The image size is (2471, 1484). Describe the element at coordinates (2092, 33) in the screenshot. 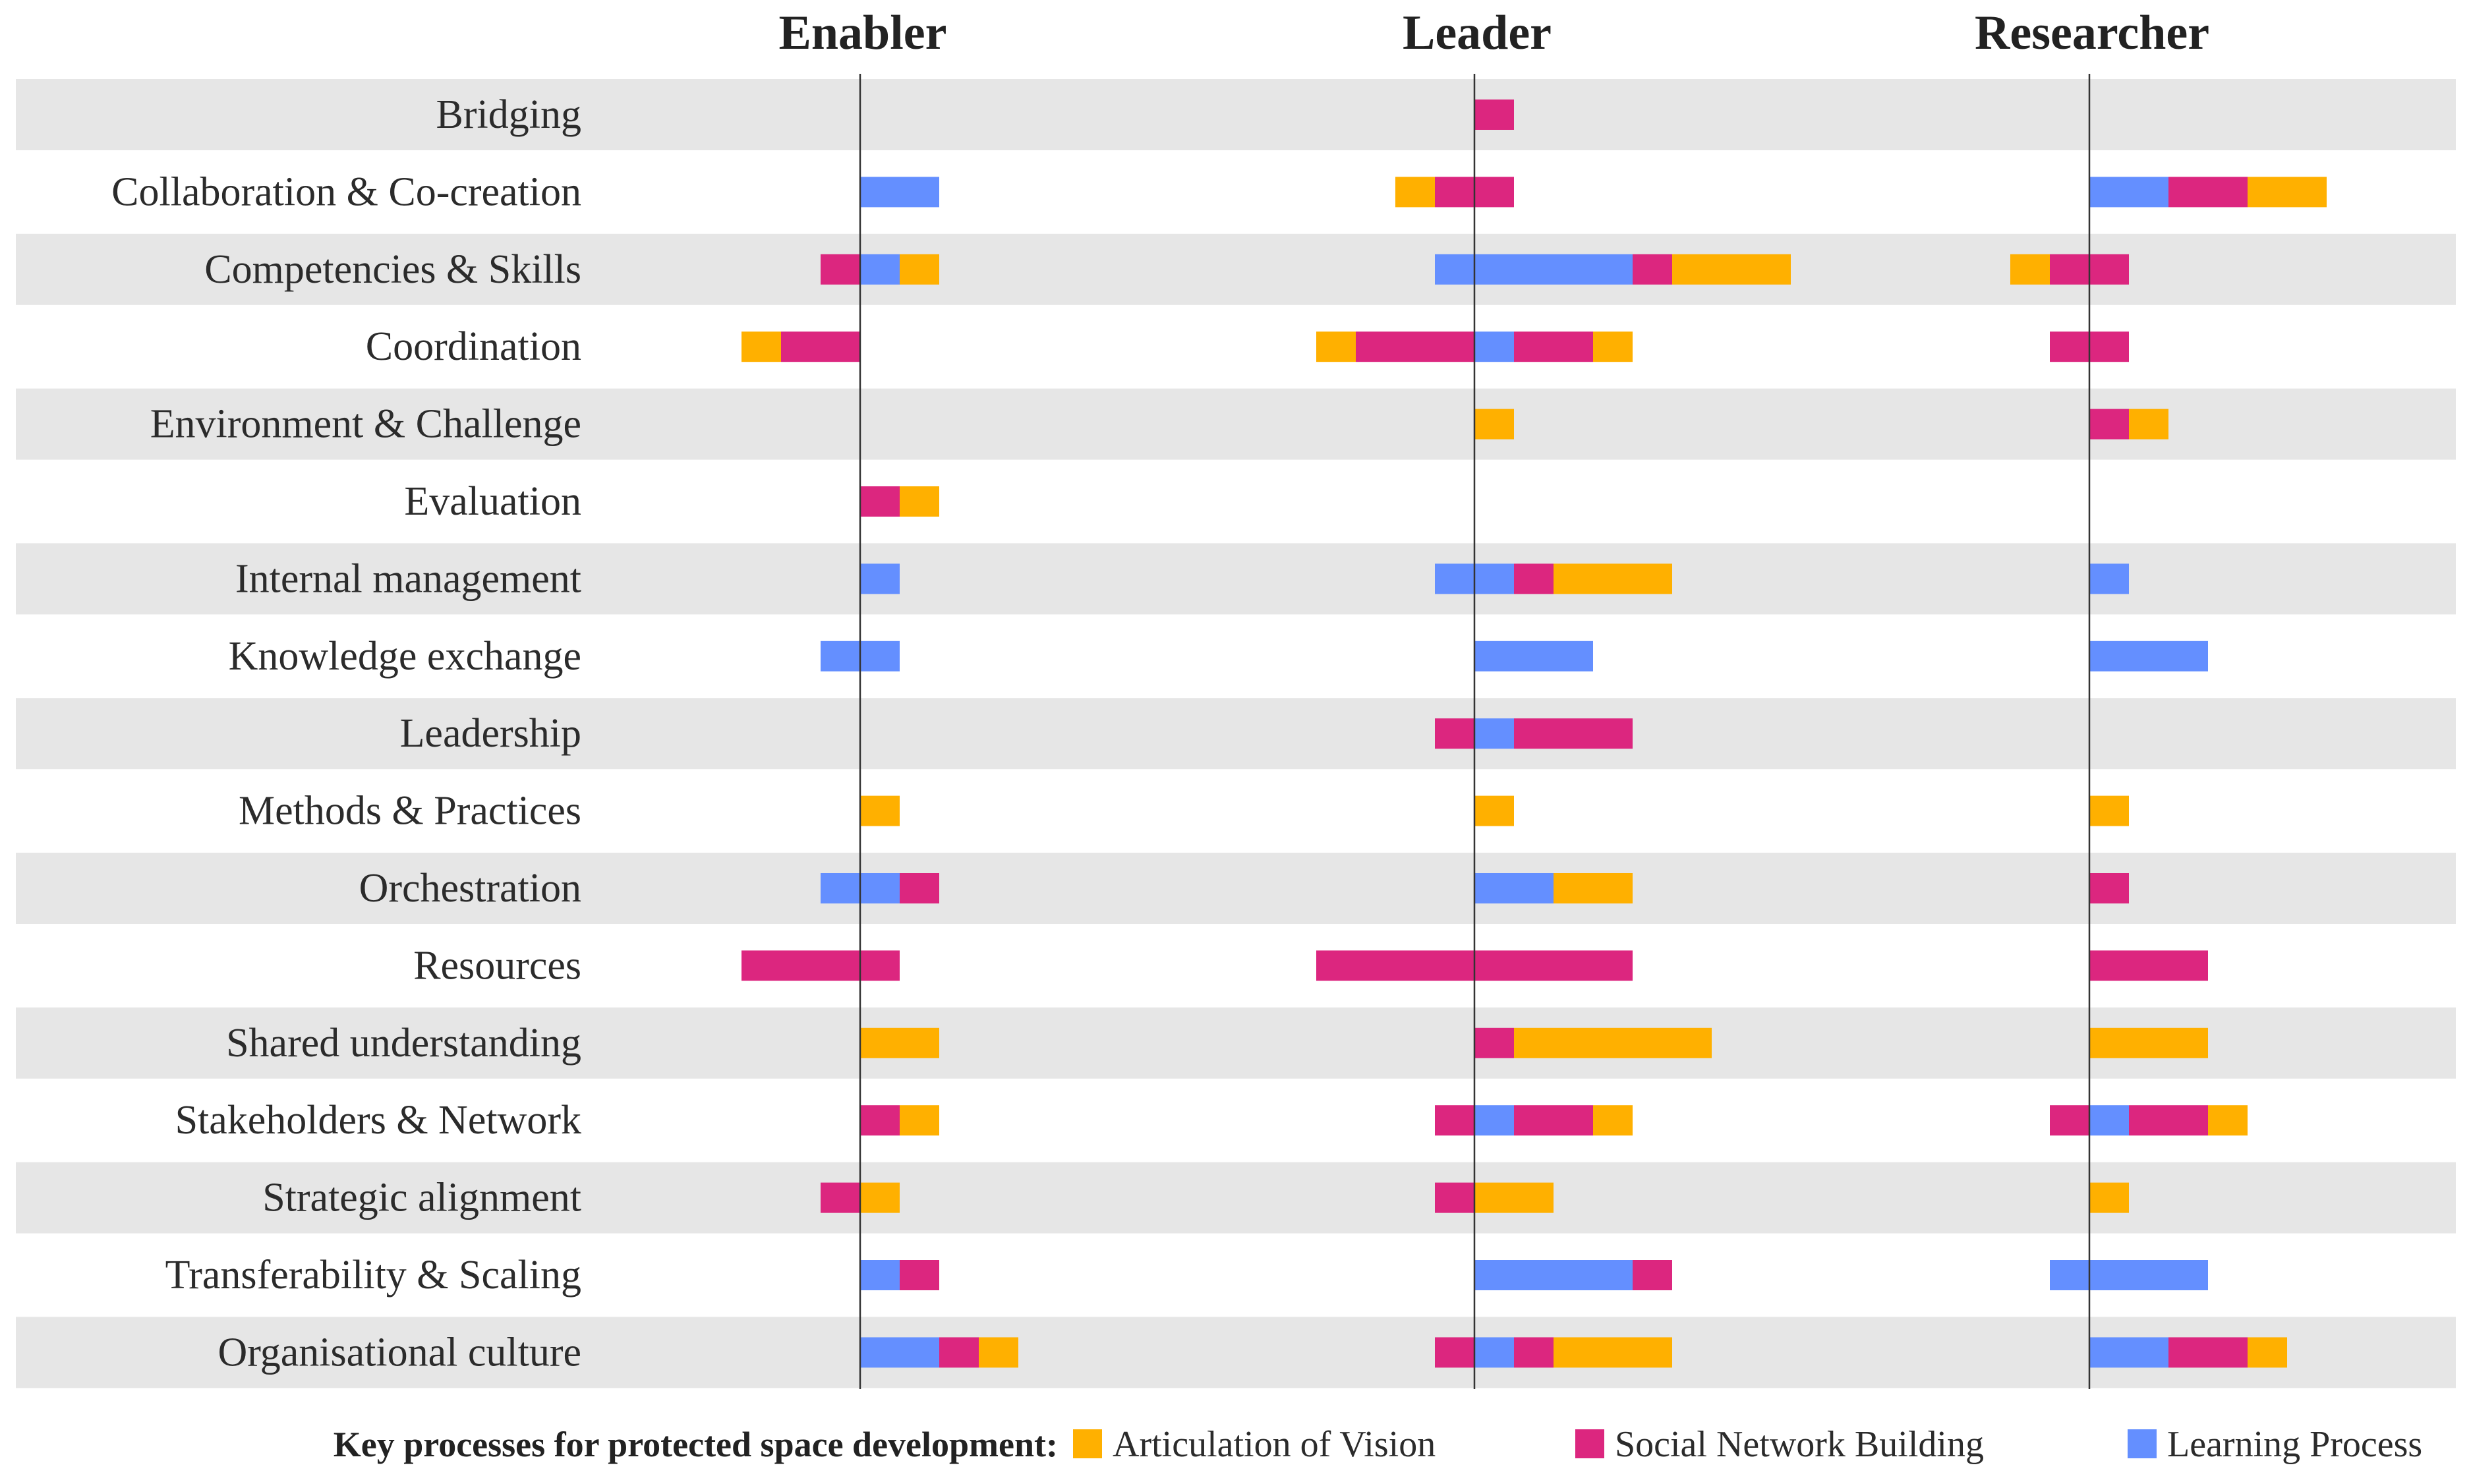

I see `panel-header-researcher: Researcher` at that location.